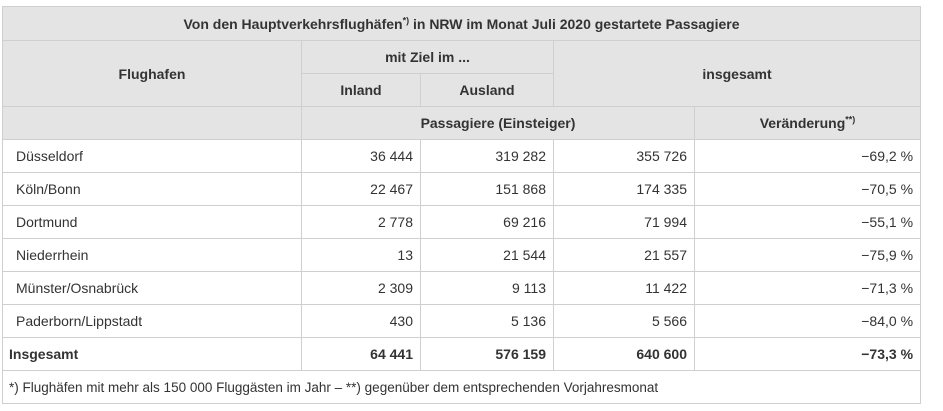 This screenshot has height=411, width=943. Describe the element at coordinates (361, 222) in the screenshot. I see `inland-value: 2 778` at that location.